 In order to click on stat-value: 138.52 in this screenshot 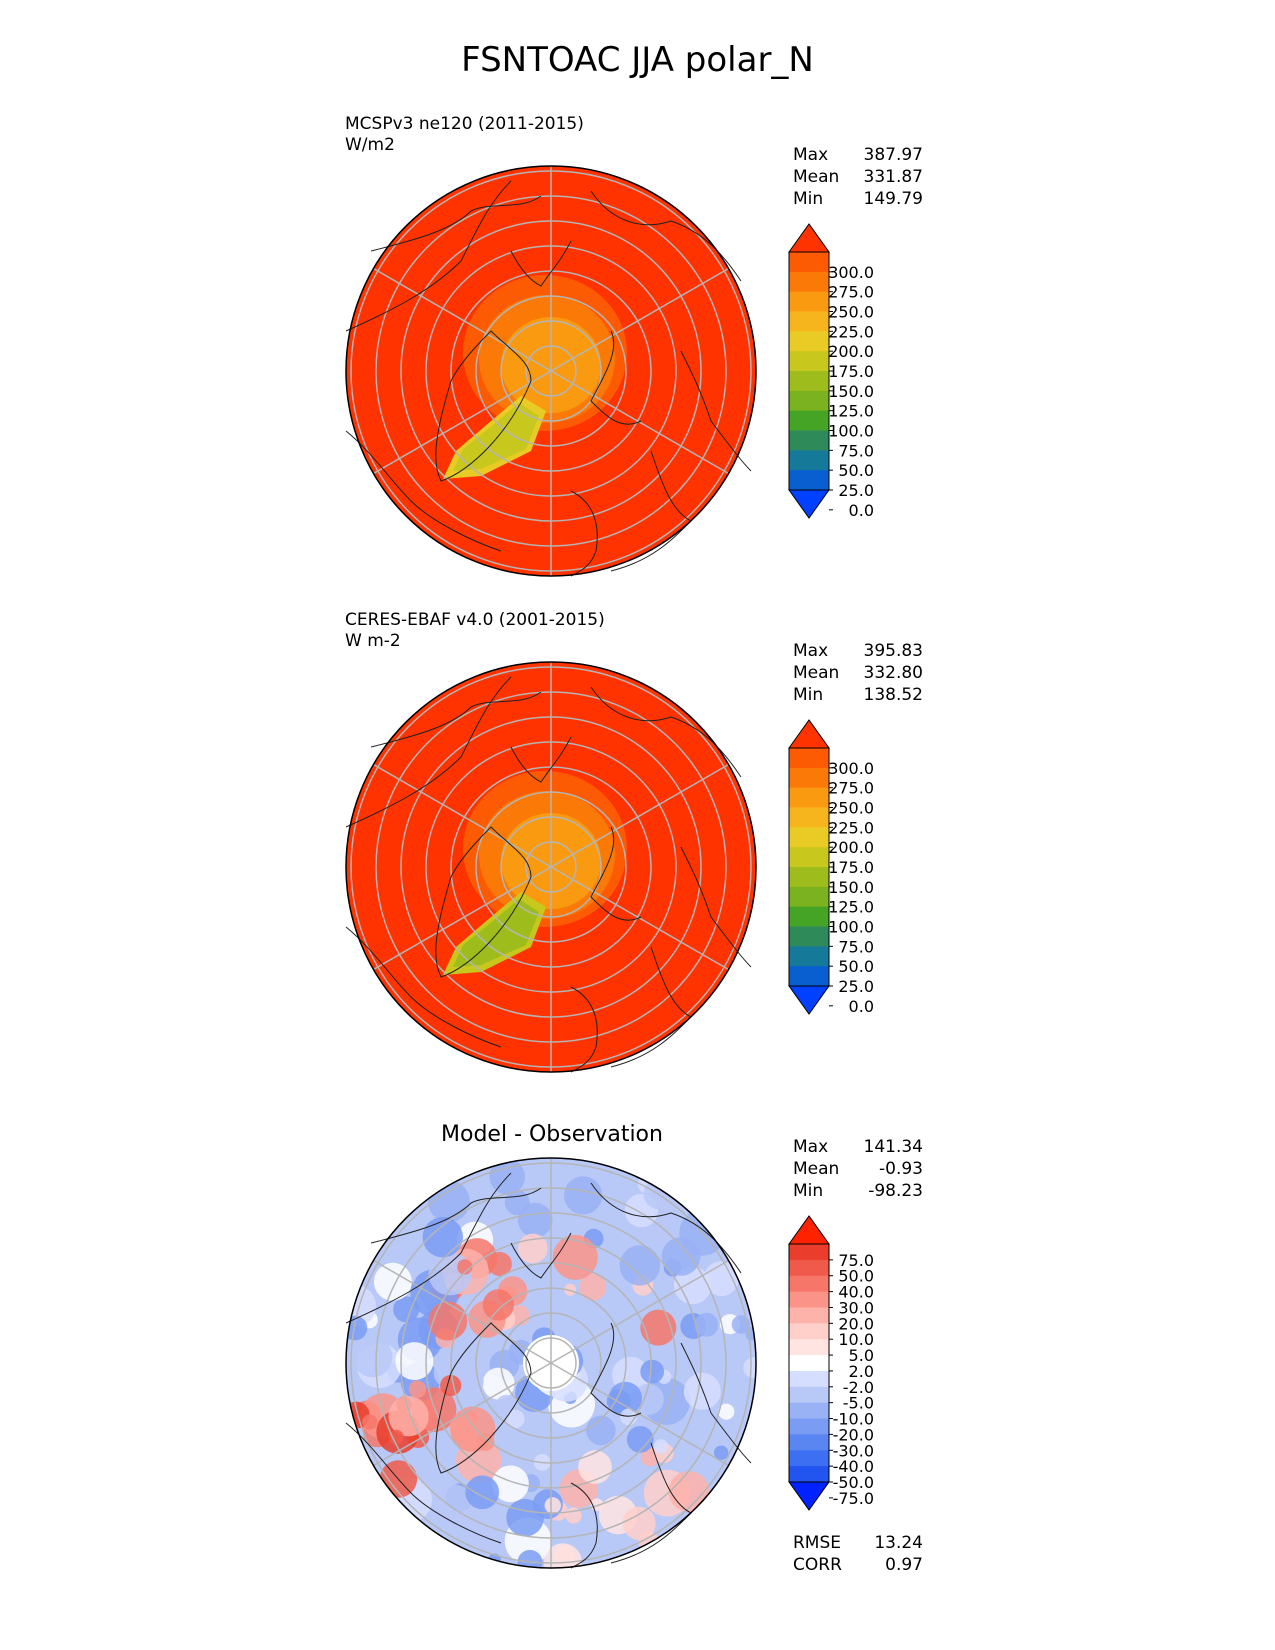, I will do `click(893, 695)`.